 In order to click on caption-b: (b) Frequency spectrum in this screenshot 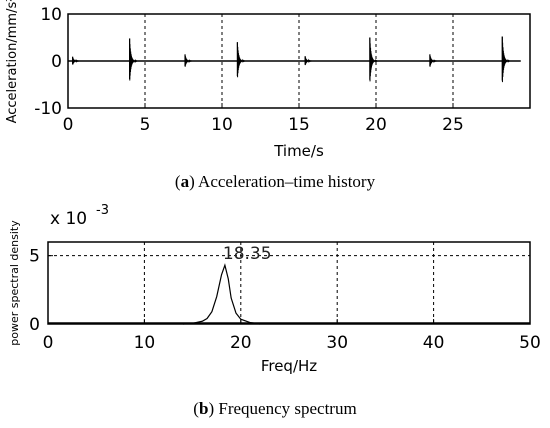, I will do `click(275, 408)`.